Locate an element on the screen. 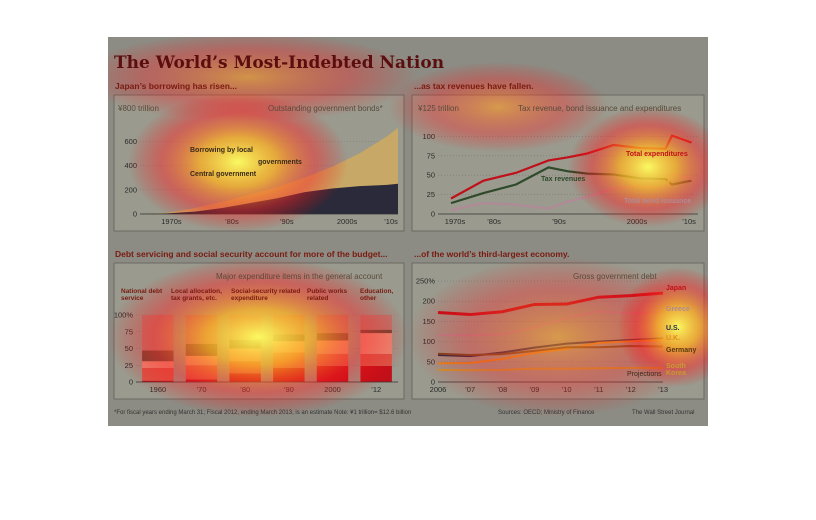  p4-x-tick: ’11 is located at coordinates (598, 389).